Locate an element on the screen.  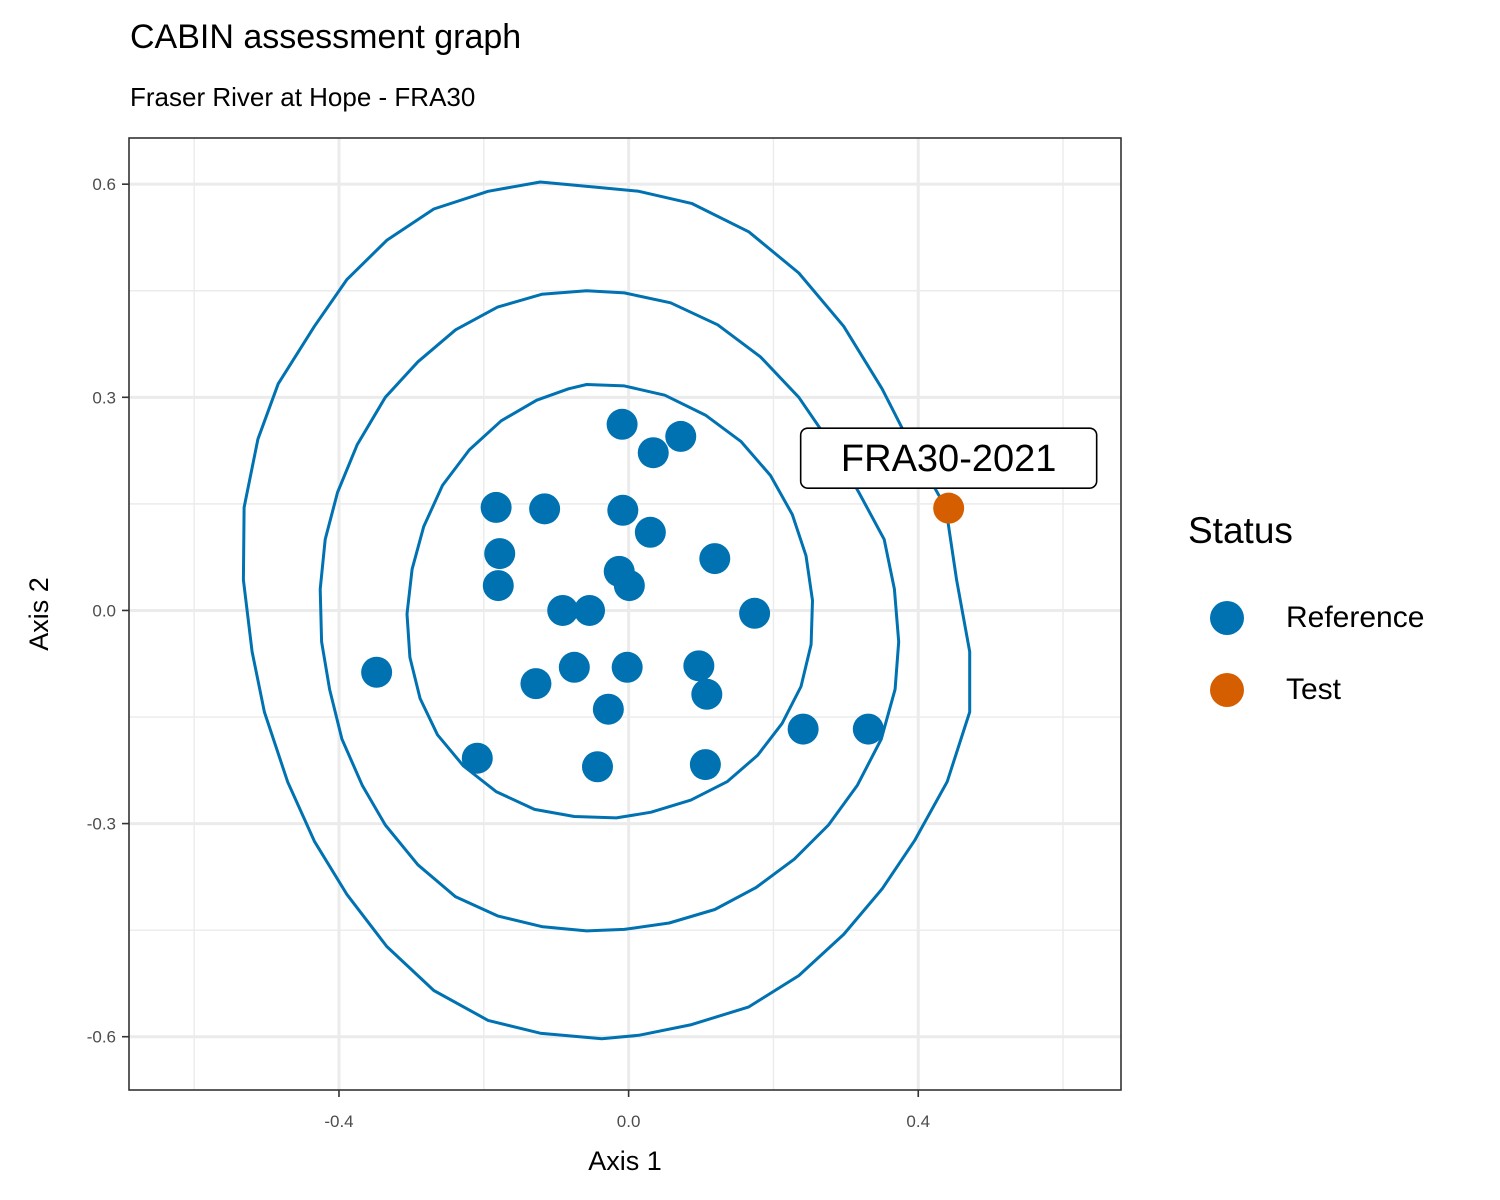
point-test is located at coordinates (949, 508).